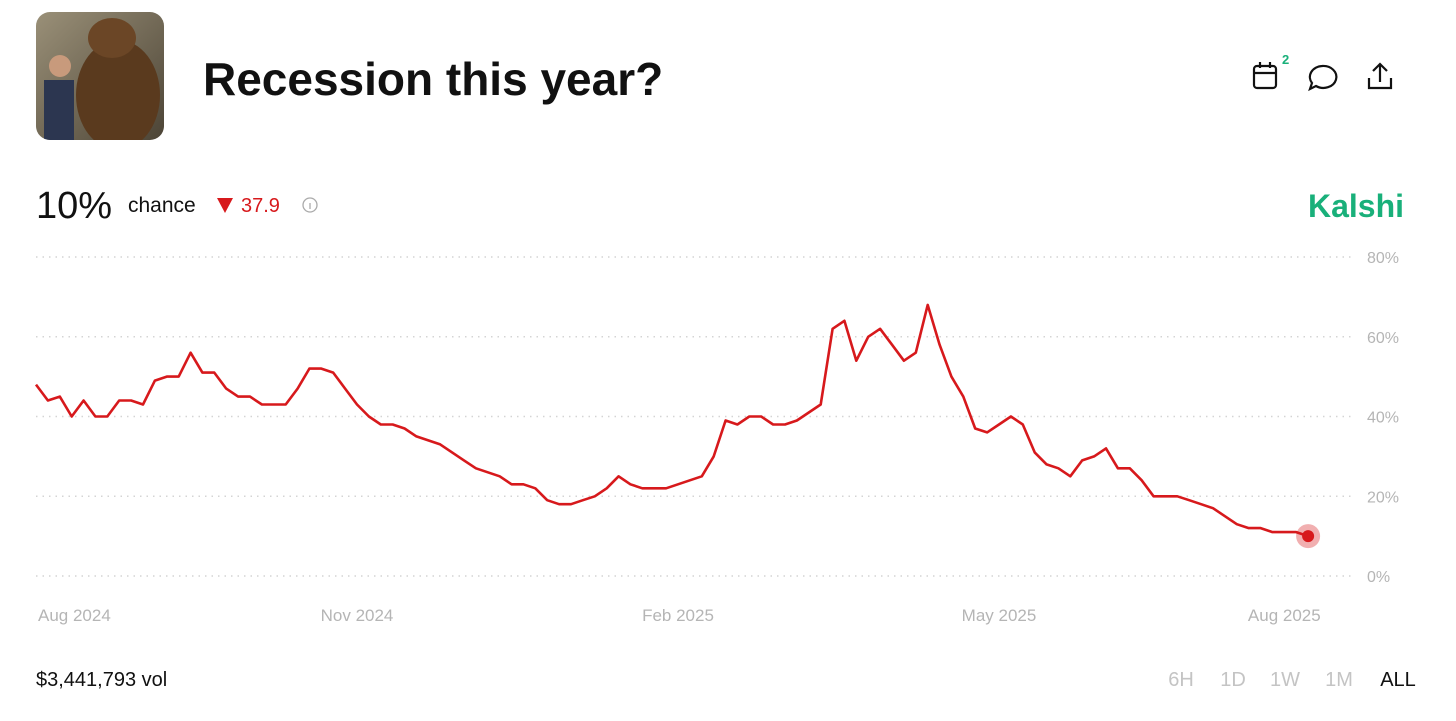 The image size is (1456, 721). What do you see at coordinates (1380, 76) in the screenshot?
I see `share-icon` at bounding box center [1380, 76].